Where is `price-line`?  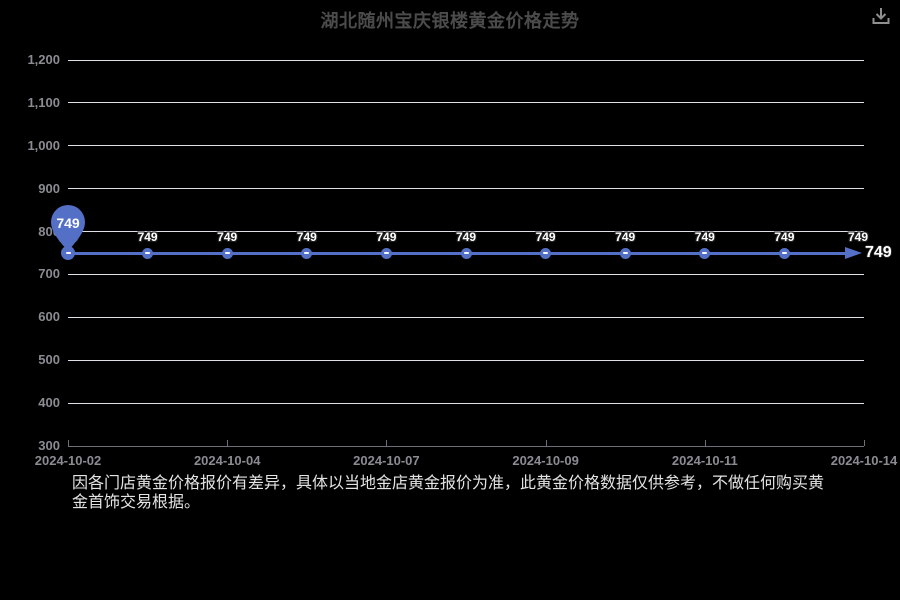 price-line is located at coordinates (457, 253).